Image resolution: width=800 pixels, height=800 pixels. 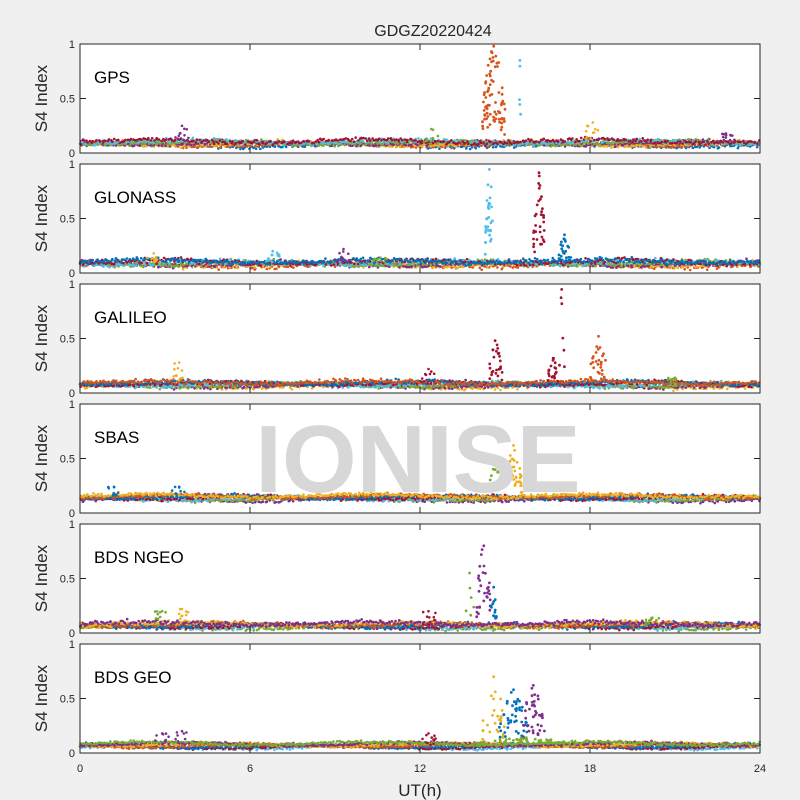 I want to click on panel-label: GPS, so click(x=112, y=77).